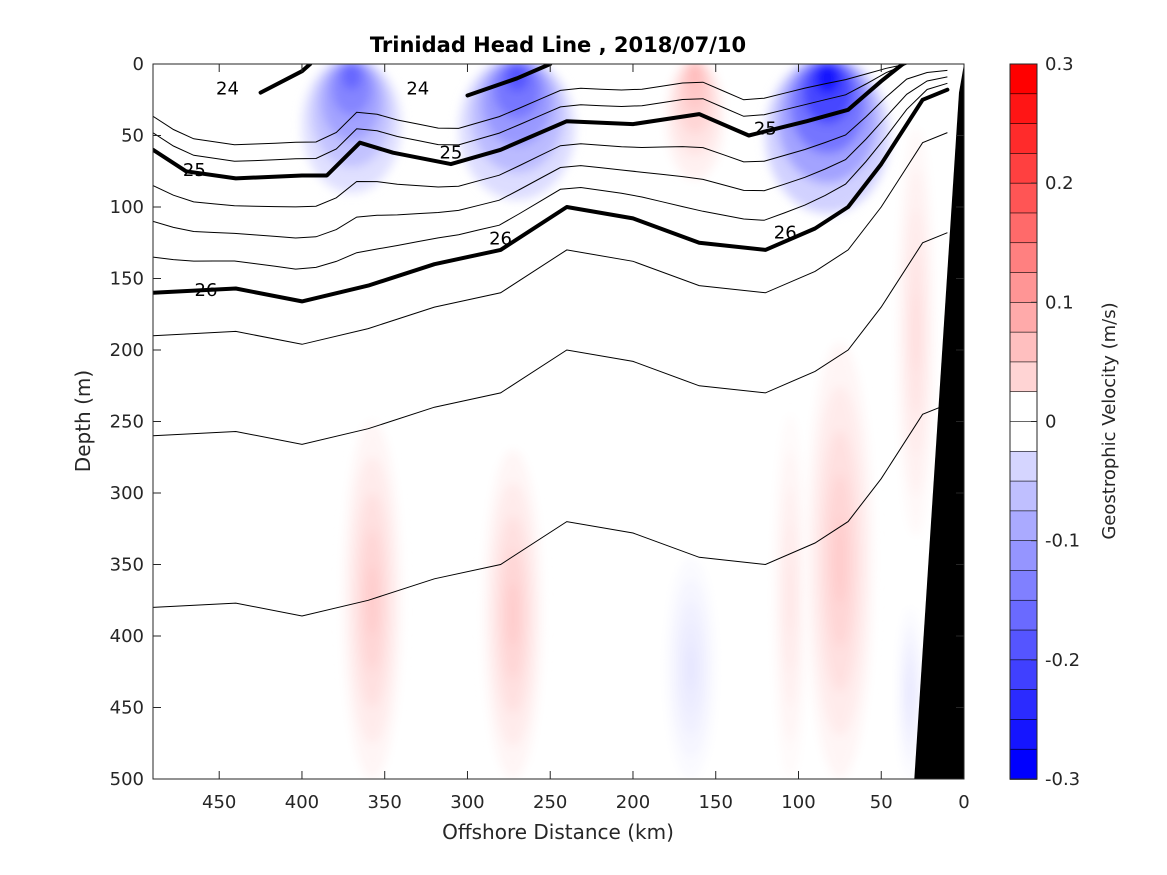 The width and height of the screenshot is (1167, 875). What do you see at coordinates (633, 802) in the screenshot?
I see `x-tick-label: 200` at bounding box center [633, 802].